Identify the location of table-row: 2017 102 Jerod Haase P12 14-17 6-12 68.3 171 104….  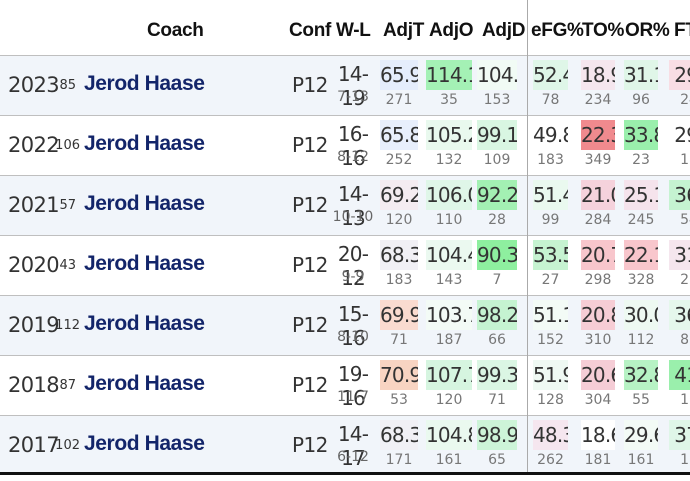
(345, 445).